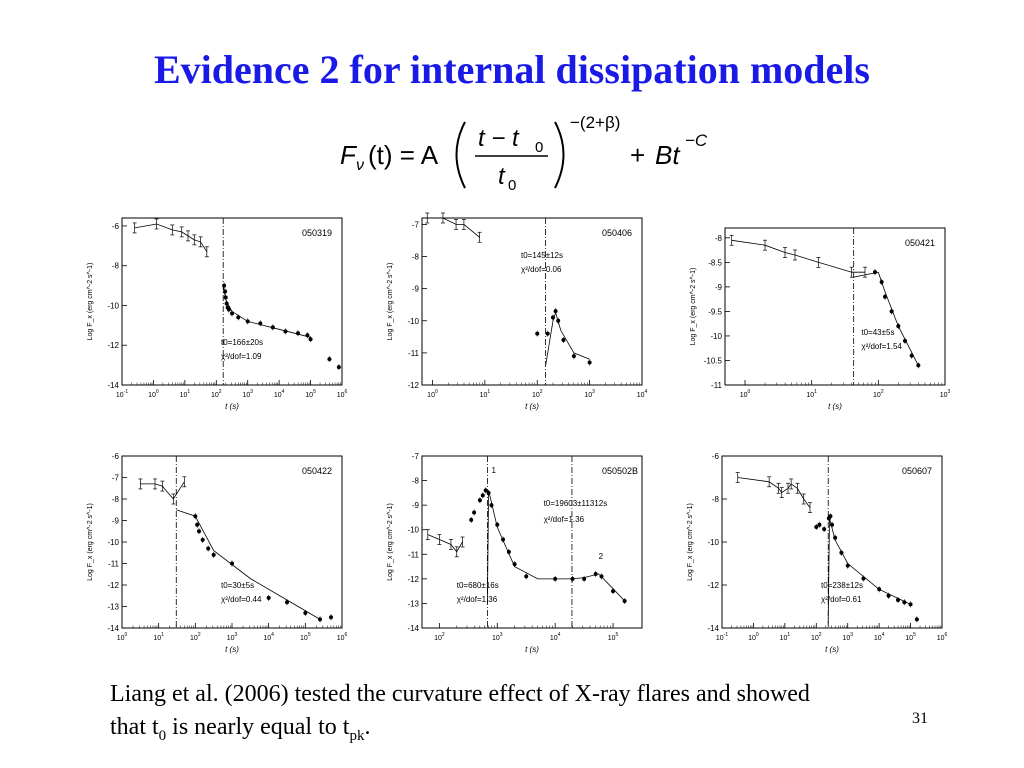  What do you see at coordinates (317, 471) in the screenshot?
I see `burst-label: 050422` at bounding box center [317, 471].